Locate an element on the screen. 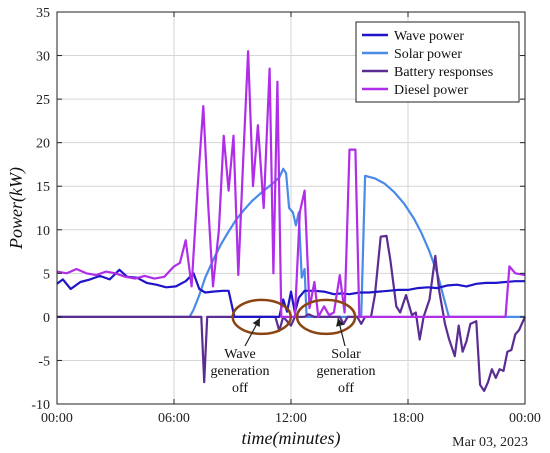  legend-entry: Wave power is located at coordinates (429, 36).